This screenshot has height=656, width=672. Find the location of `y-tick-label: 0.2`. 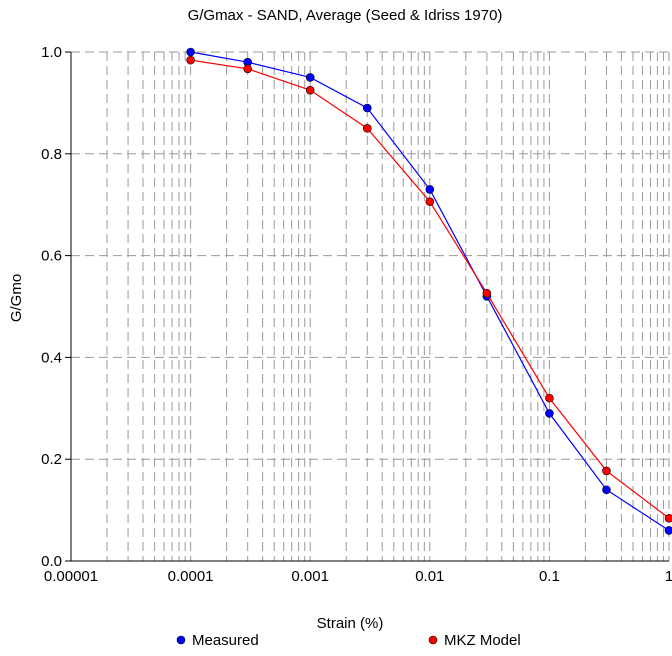

y-tick-label: 0.2 is located at coordinates (51, 459).